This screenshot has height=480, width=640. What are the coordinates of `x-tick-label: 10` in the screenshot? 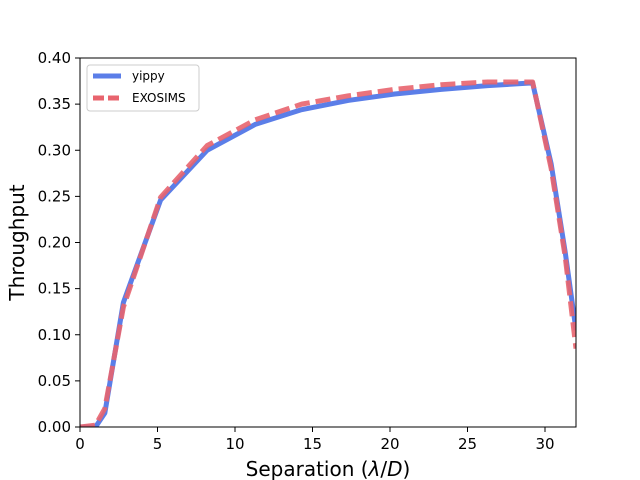 It's located at (234, 444).